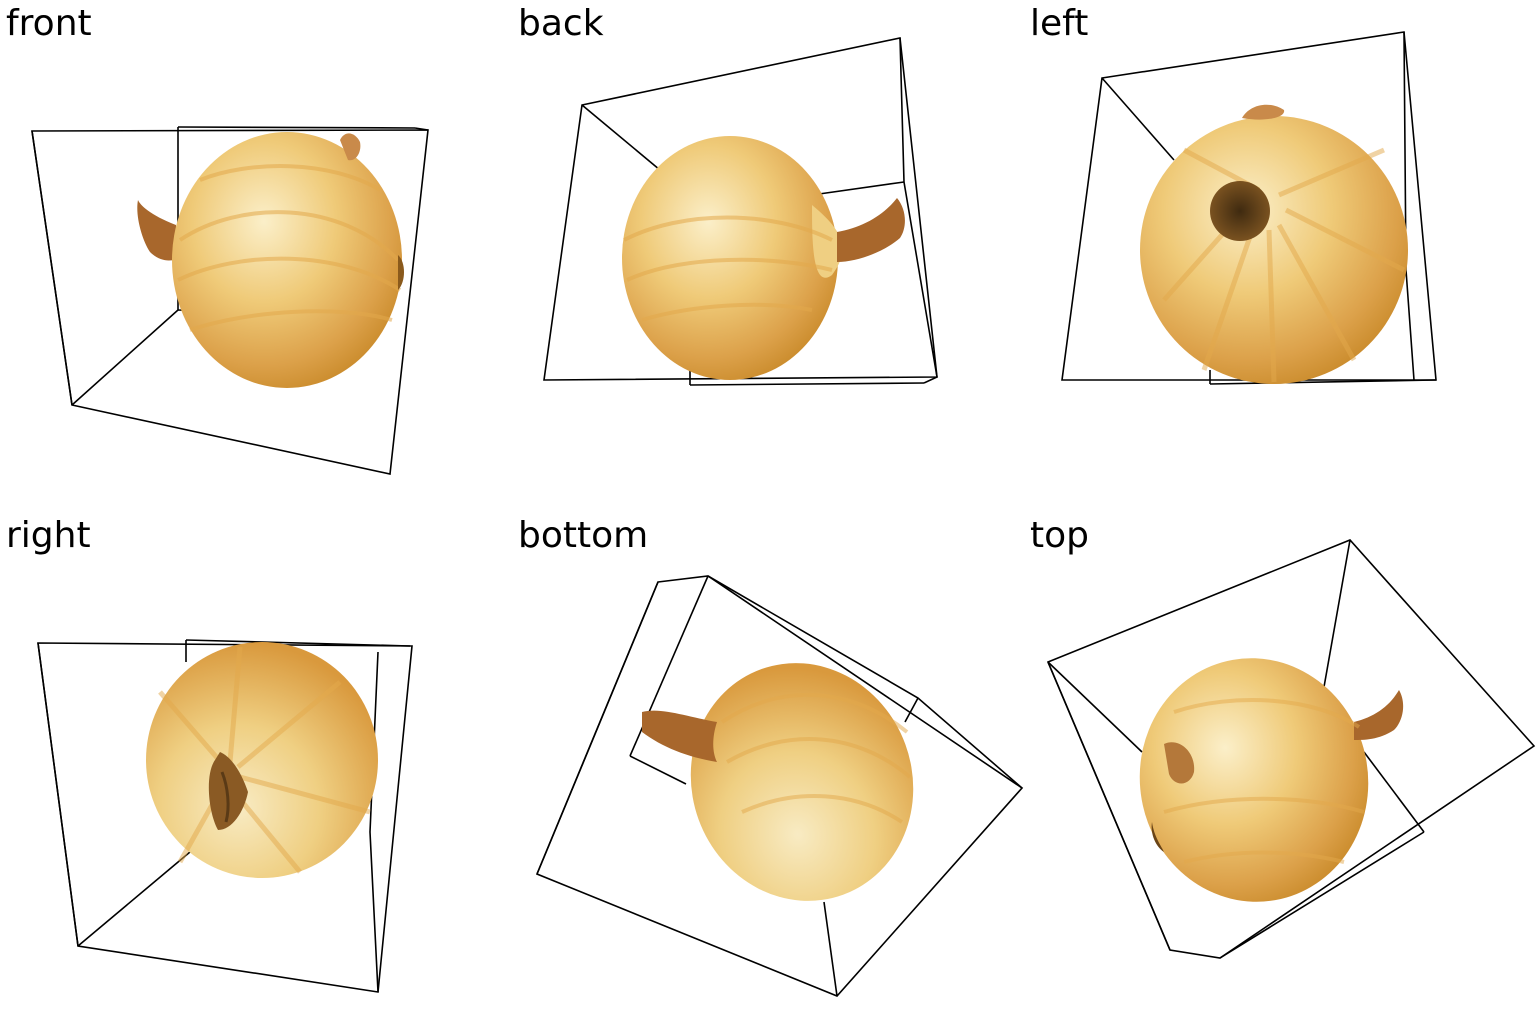  I want to click on onion-render-left, so click(1249, 208).